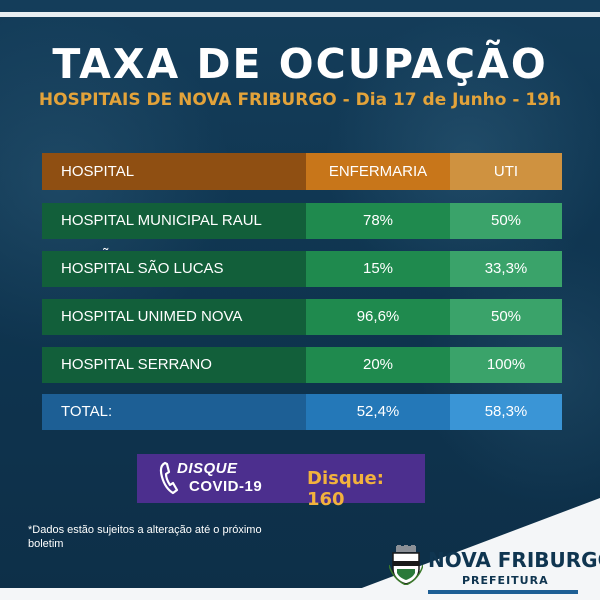 The width and height of the screenshot is (600, 600). Describe the element at coordinates (506, 365) in the screenshot. I see `table-row-uti: 100%` at that location.